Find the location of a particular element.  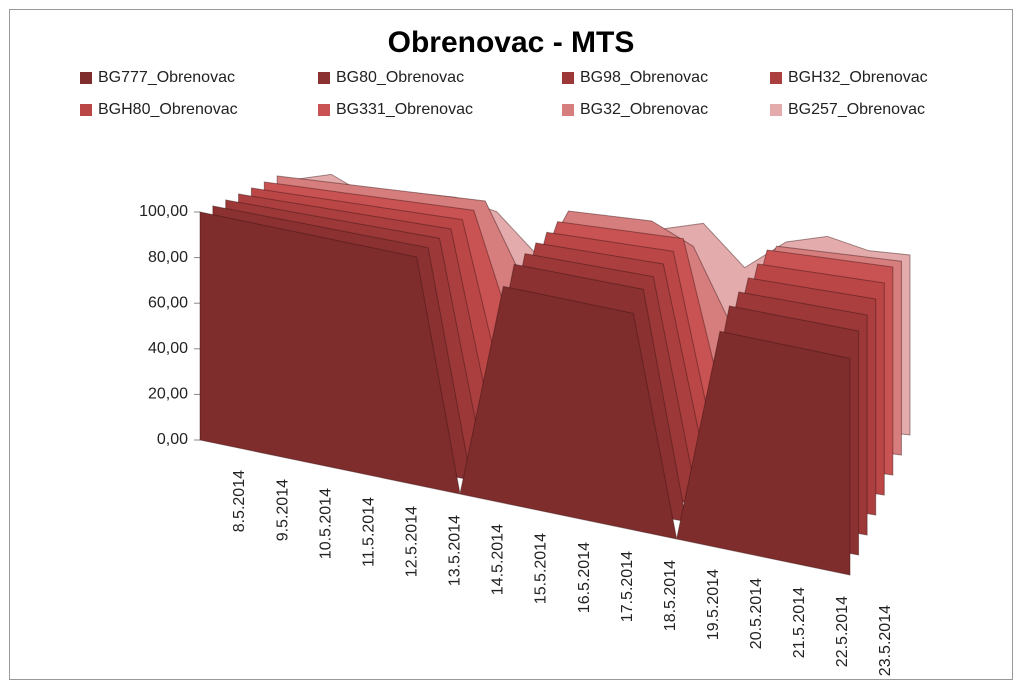

y-tick-label: 40,00 is located at coordinates (168, 348).